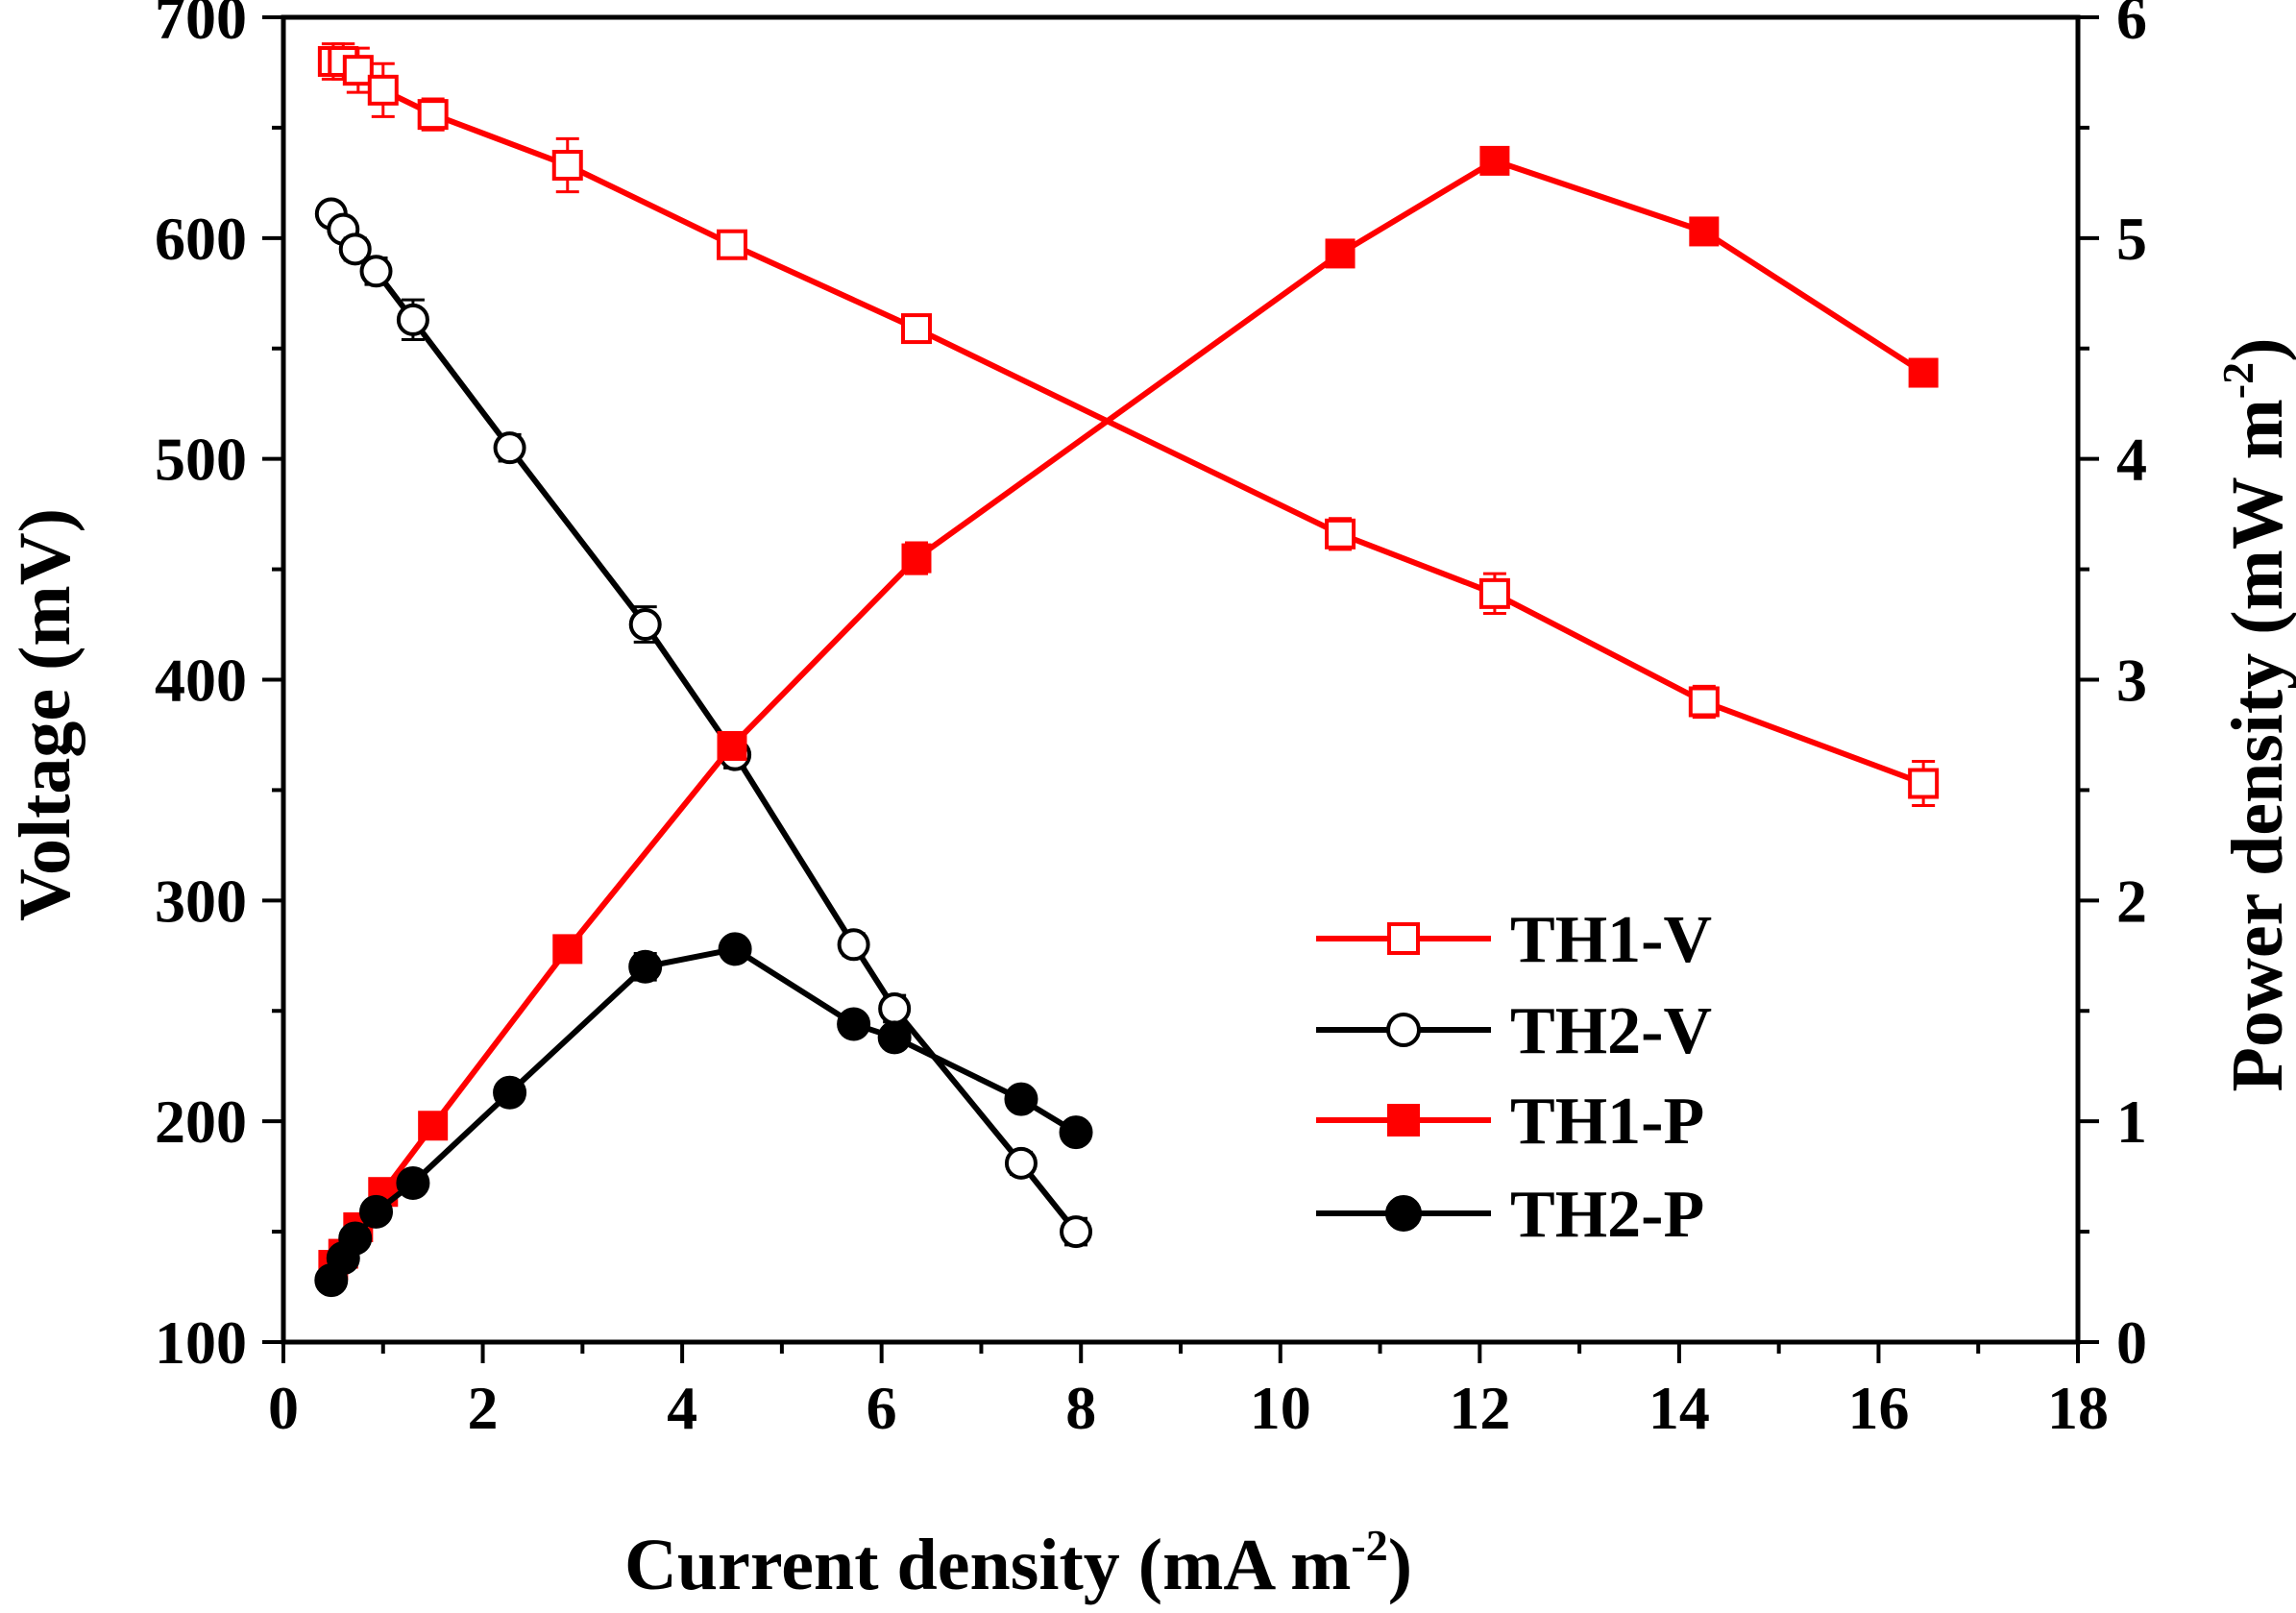  Describe the element at coordinates (201, 901) in the screenshot. I see `y-tick-label: 300` at that location.